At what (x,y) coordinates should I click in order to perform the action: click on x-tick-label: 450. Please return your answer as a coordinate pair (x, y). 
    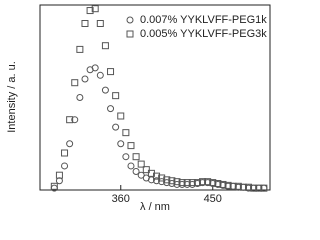
    Looking at the image, I should click on (213, 199).